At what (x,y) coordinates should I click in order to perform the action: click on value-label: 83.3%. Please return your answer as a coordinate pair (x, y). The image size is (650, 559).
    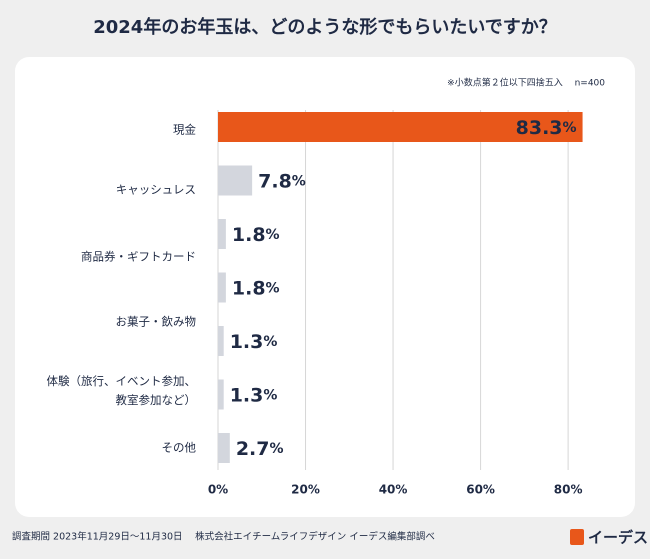
    Looking at the image, I should click on (546, 128).